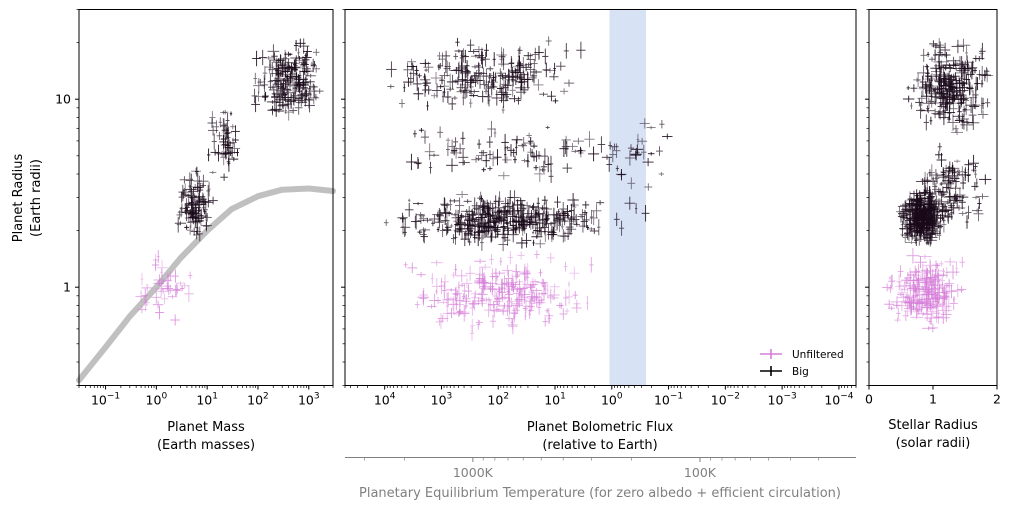  What do you see at coordinates (206, 427) in the screenshot?
I see `mass-axis-title: Planet Mass` at bounding box center [206, 427].